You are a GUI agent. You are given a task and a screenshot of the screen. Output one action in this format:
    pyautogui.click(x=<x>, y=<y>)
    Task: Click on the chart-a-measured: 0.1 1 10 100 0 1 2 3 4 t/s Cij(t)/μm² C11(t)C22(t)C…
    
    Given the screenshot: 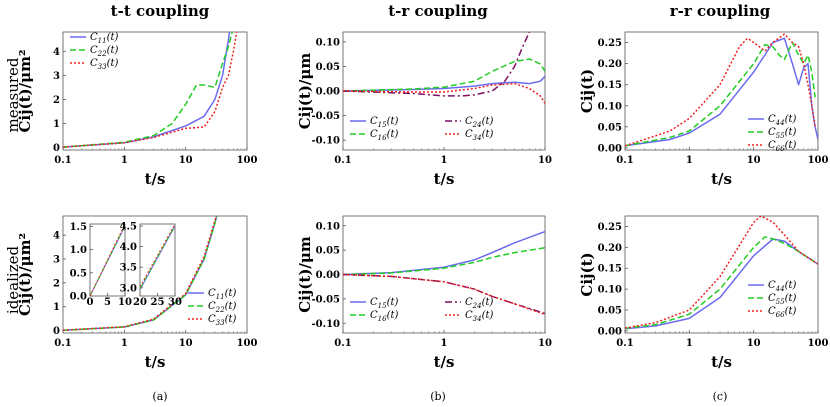 What is the action you would take?
    pyautogui.click(x=137, y=109)
    